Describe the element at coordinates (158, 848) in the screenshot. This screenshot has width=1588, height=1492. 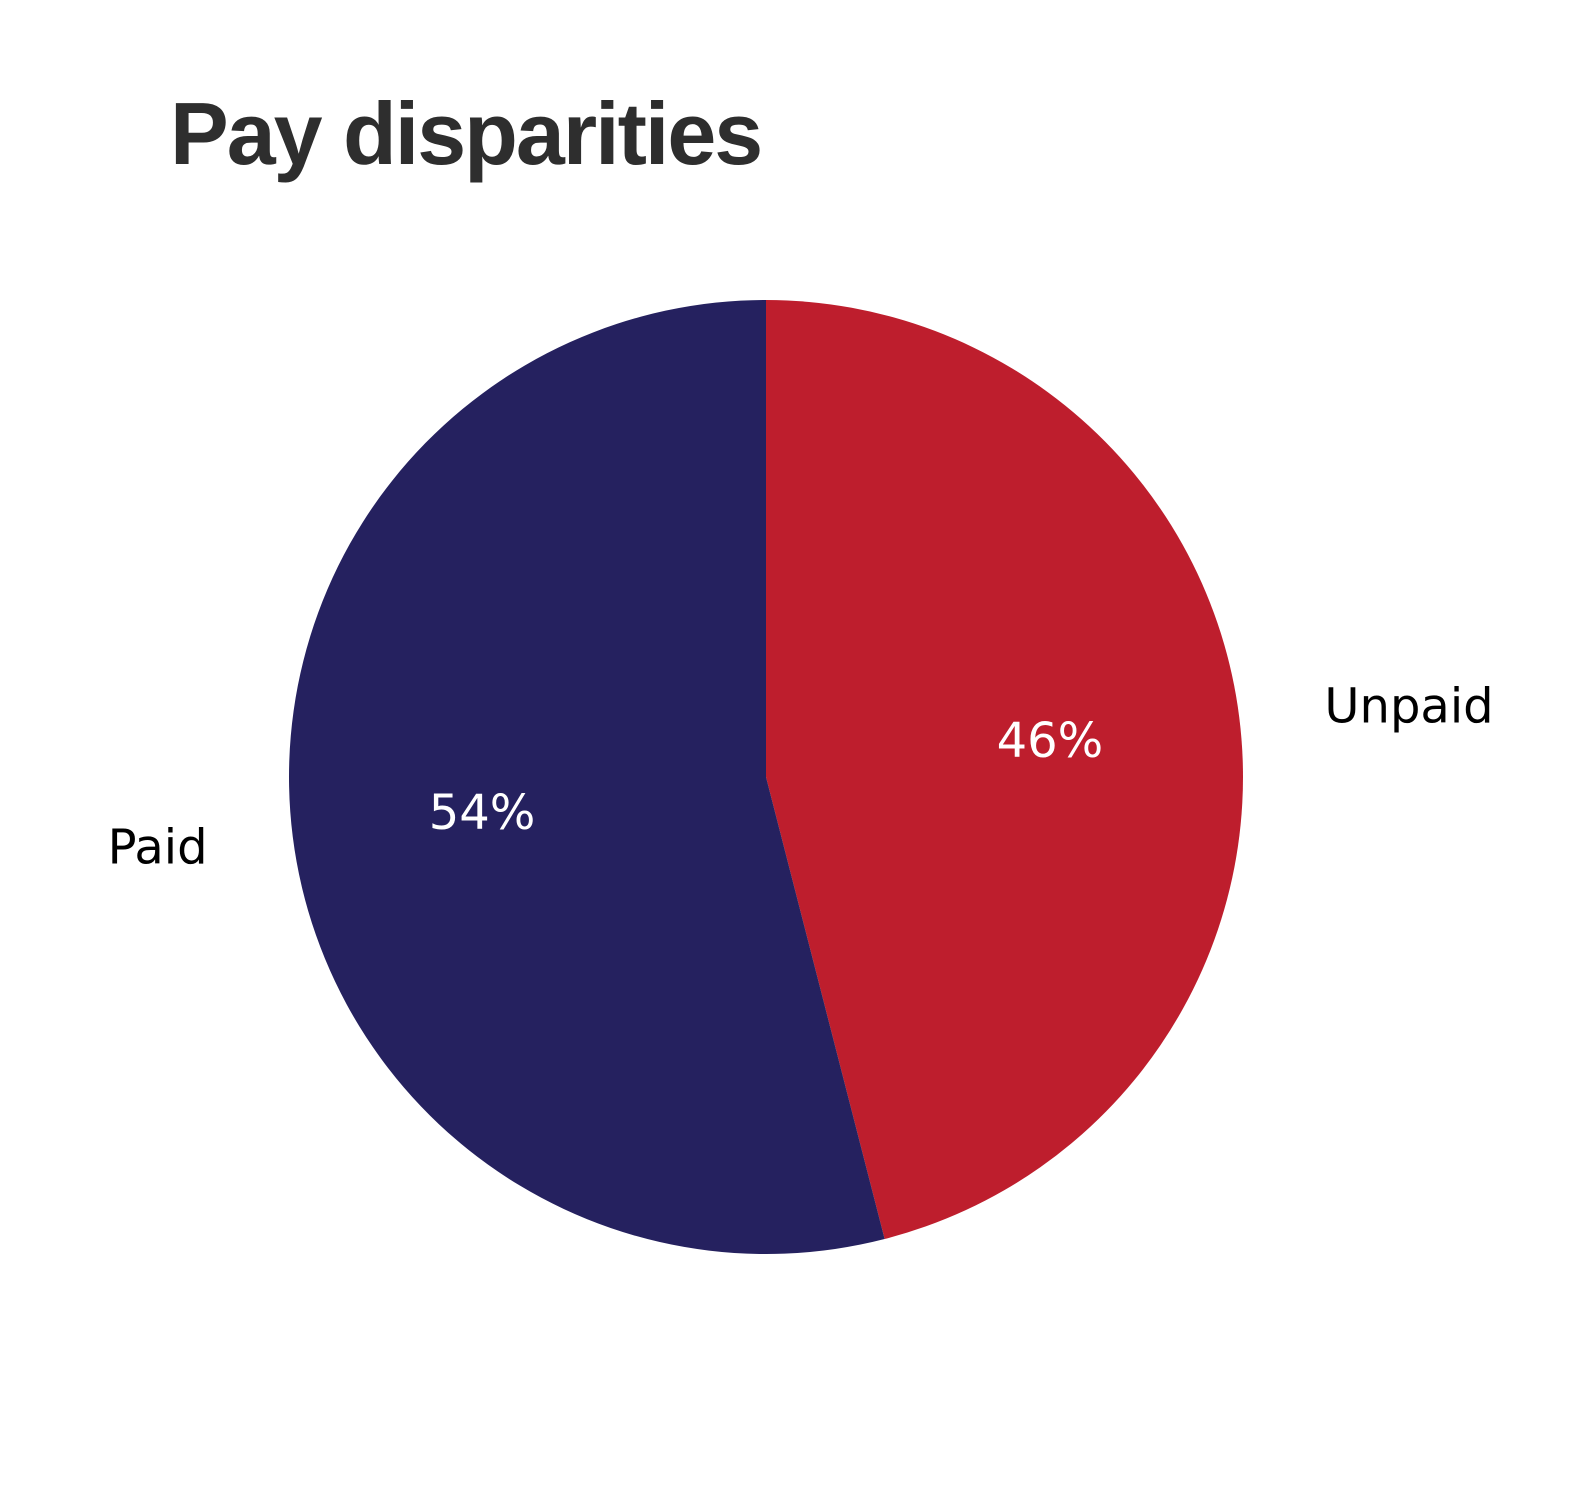
I see `pie-category-label-paid: Paid` at that location.